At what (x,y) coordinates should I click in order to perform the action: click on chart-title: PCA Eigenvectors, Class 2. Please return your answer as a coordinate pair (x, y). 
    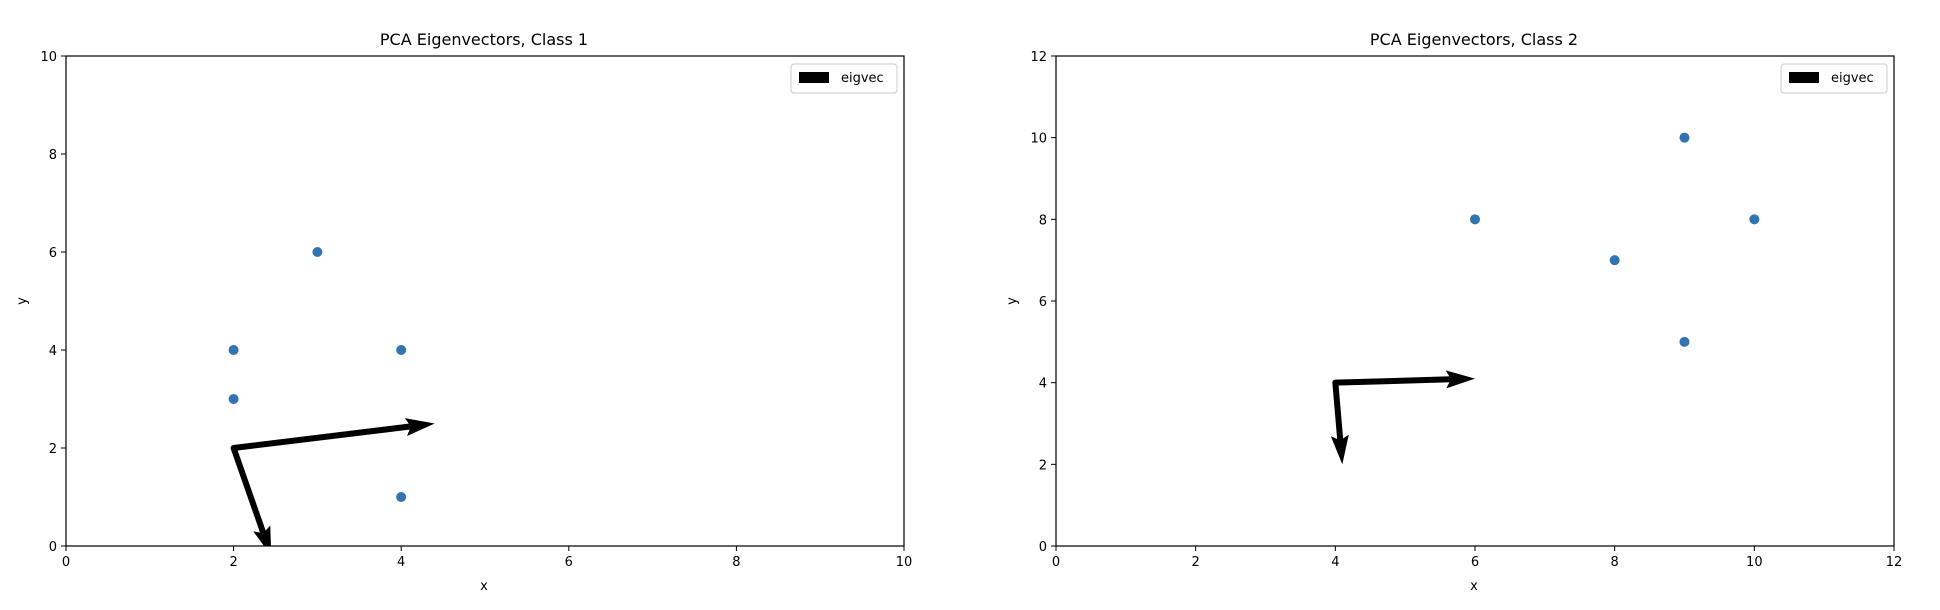
    Looking at the image, I should click on (1474, 39).